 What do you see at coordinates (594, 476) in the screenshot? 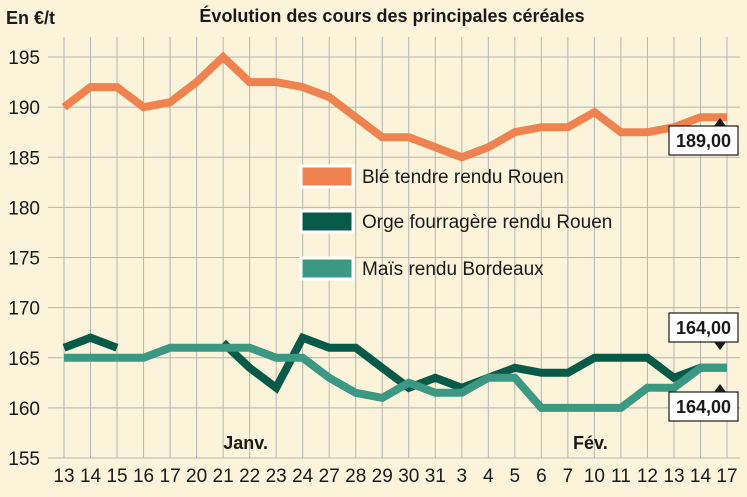
I see `x-tick-label: 10` at bounding box center [594, 476].